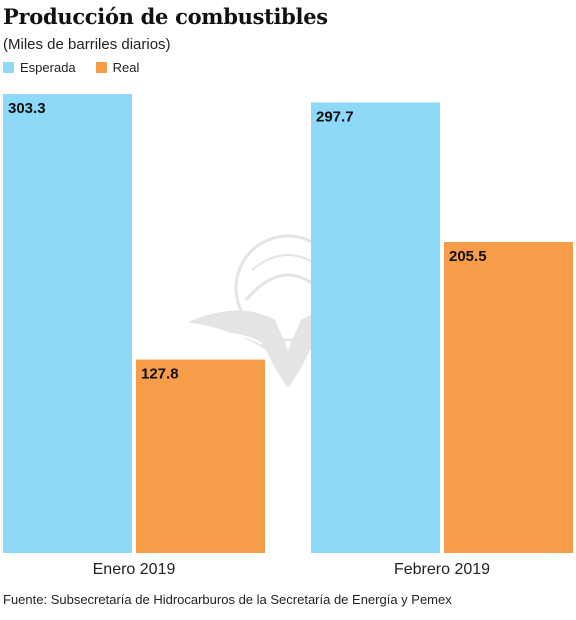  I want to click on legend: Esperada Real, so click(81, 67).